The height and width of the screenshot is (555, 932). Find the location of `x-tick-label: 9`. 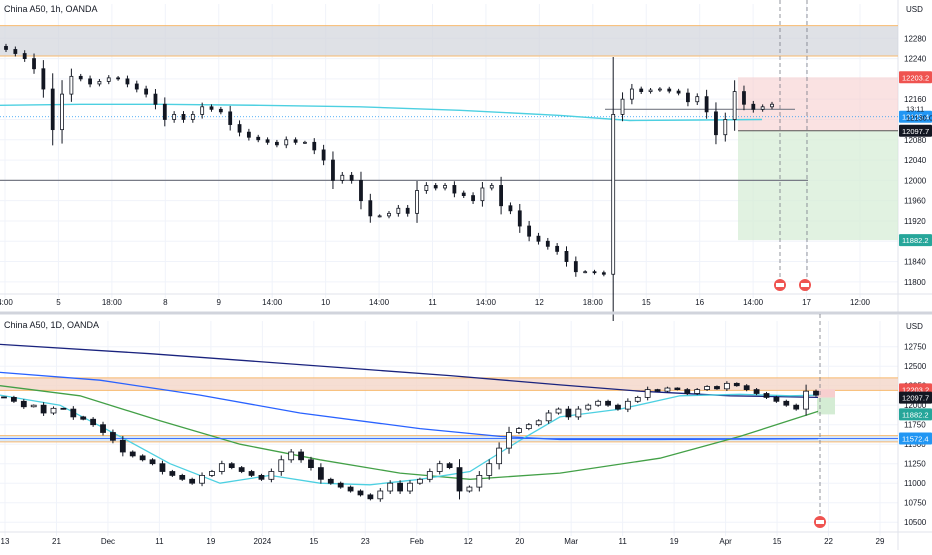

x-tick-label: 9 is located at coordinates (219, 302).